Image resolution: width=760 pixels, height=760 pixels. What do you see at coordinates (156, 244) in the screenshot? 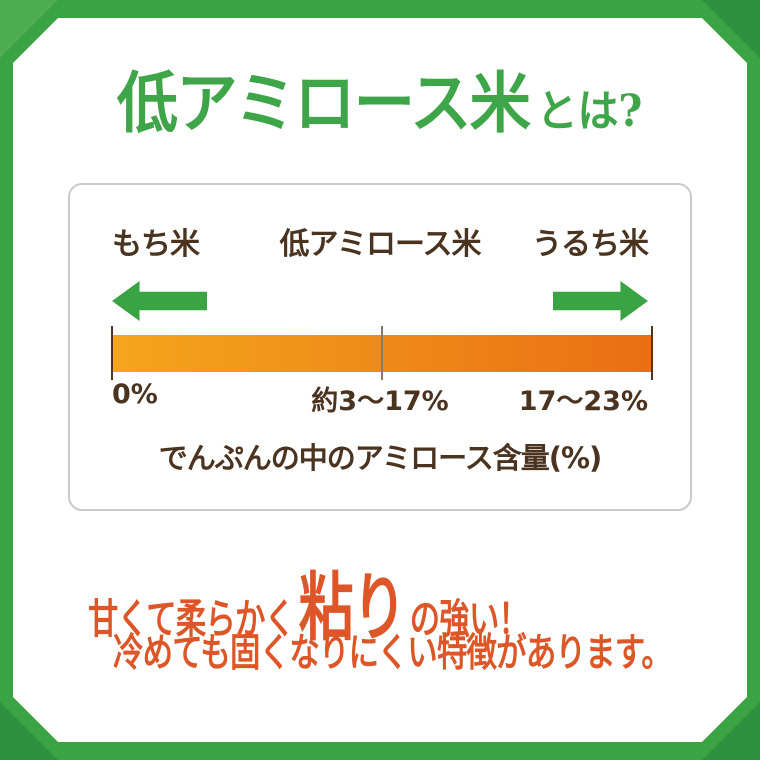
I see `category-label-mochi-rice: もち米` at bounding box center [156, 244].